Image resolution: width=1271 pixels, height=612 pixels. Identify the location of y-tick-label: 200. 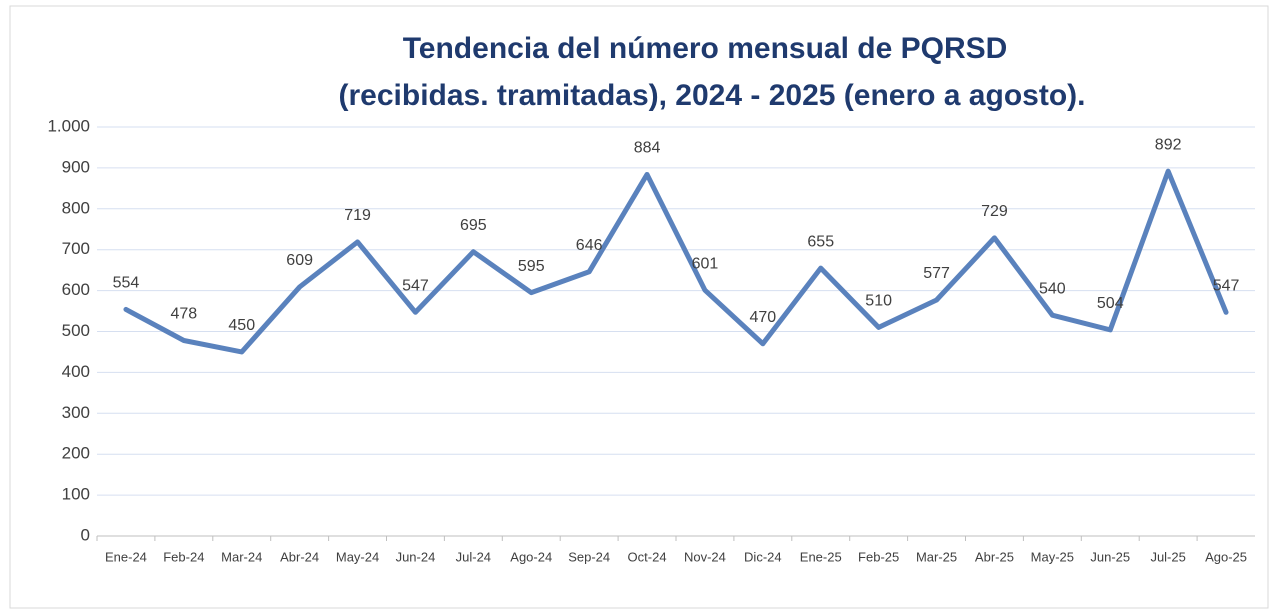
(76, 453).